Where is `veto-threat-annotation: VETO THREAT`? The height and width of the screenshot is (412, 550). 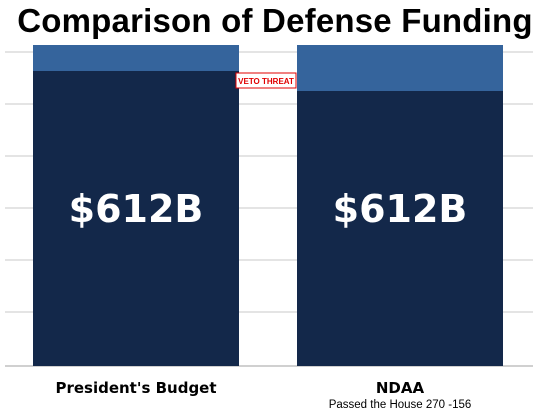
veto-threat-annotation: VETO THREAT is located at coordinates (266, 81).